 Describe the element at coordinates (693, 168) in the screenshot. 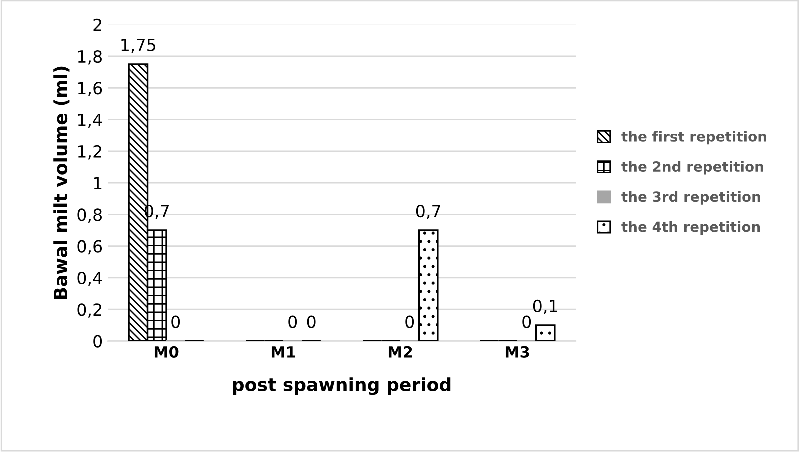

I see `legend-label: the 2nd repetition` at that location.